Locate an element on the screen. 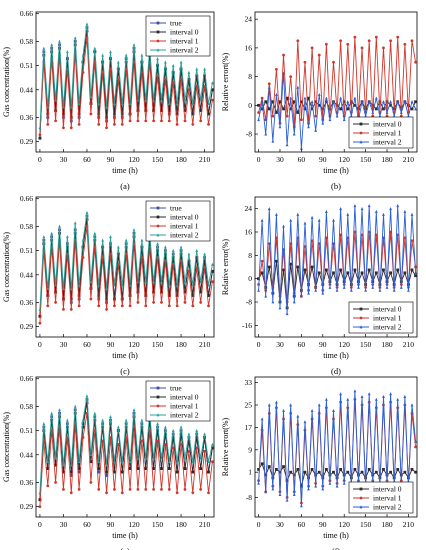 The height and width of the screenshot is (550, 426). y-tick-label: 1 is located at coordinates (250, 472).